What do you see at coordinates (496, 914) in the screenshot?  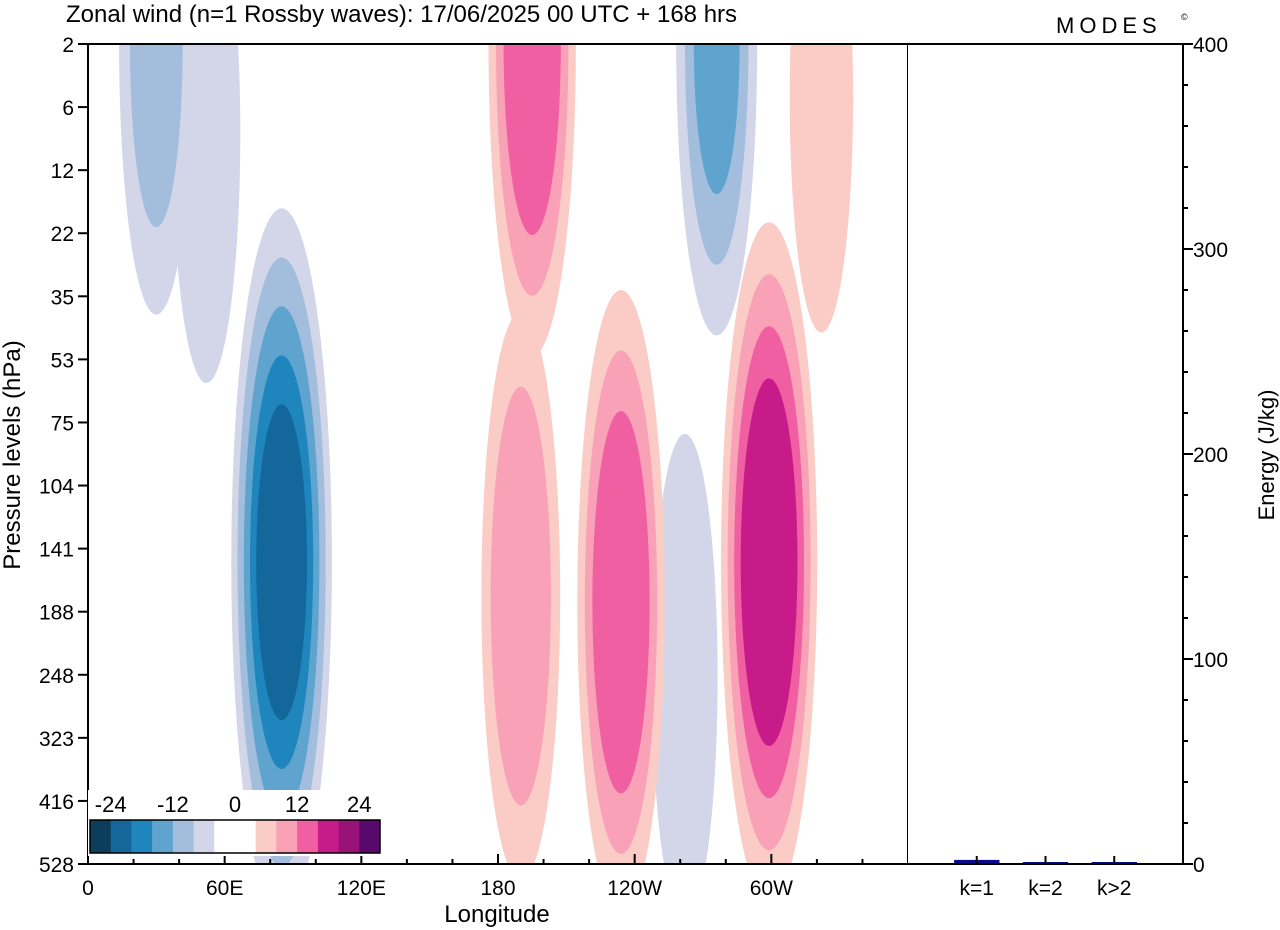 I see `x-axis-title: Longitude` at bounding box center [496, 914].